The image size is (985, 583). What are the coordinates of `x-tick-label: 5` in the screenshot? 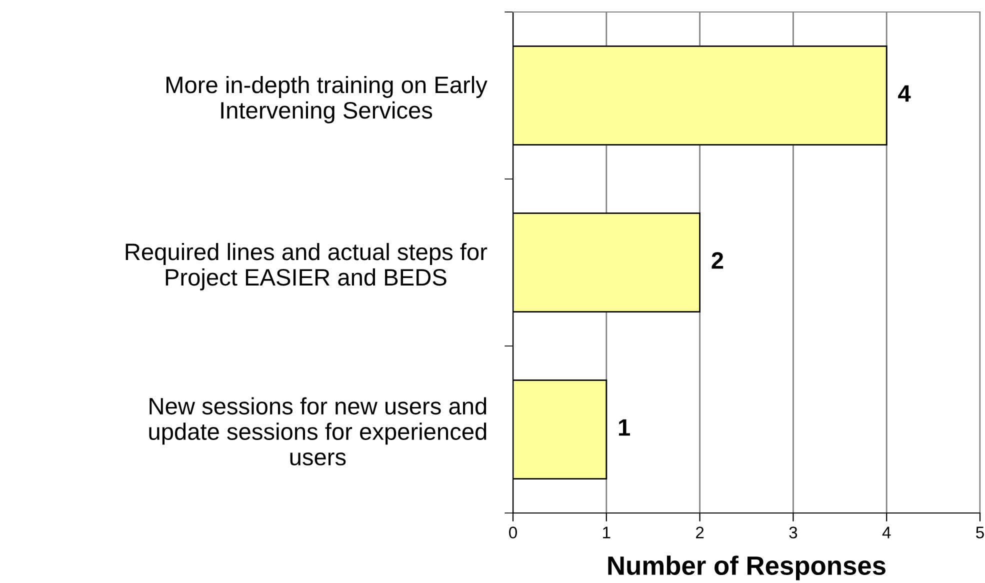 It's located at (980, 532).